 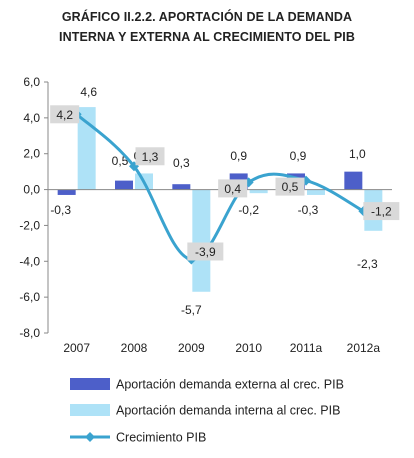 I want to click on chart-title-line2: INTERNA Y EXTERNA AL CRECIMIENTO DEL PIB, so click(x=207, y=37).